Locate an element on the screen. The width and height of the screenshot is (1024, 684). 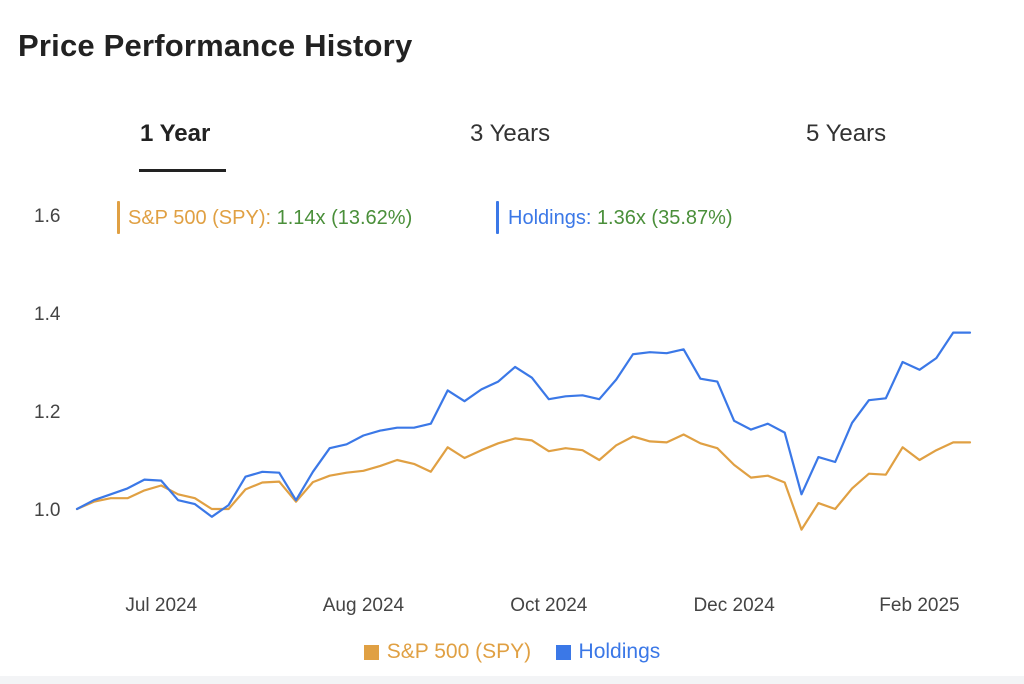
y-tick-label: 1.0 is located at coordinates (47, 510).